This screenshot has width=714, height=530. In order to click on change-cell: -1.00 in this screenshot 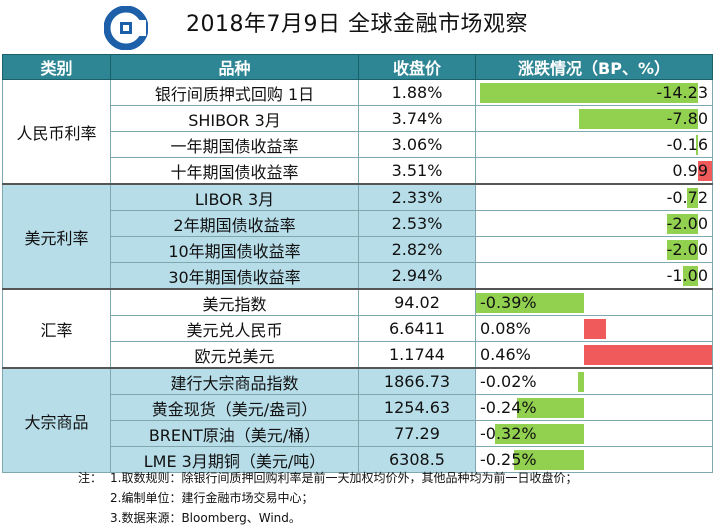, I will do `click(594, 276)`.